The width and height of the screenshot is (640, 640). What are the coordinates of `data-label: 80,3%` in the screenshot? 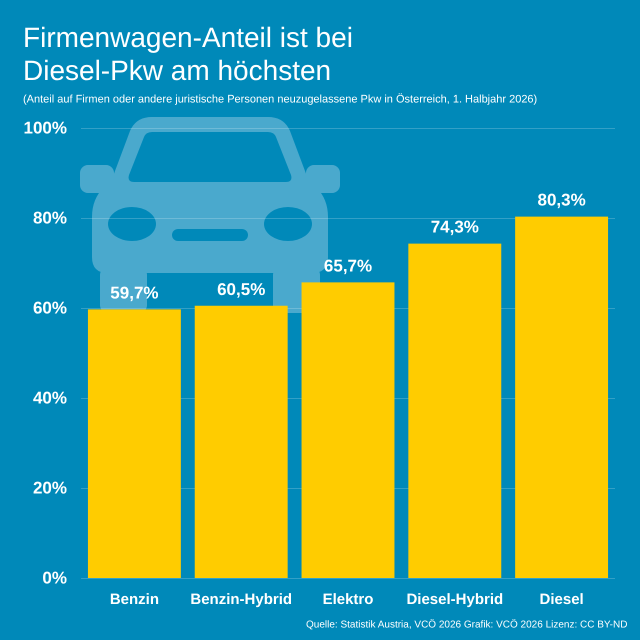 It's located at (562, 200).